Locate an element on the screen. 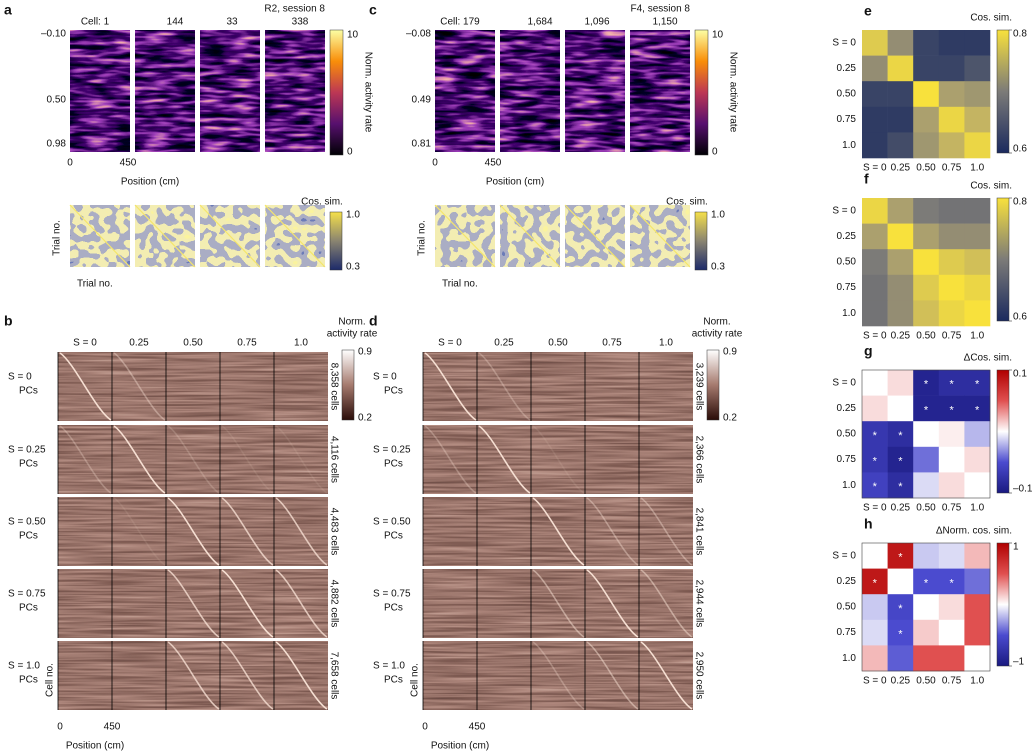 Image resolution: width=1035 pixels, height=754 pixels. panel-label: f is located at coordinates (866, 179).